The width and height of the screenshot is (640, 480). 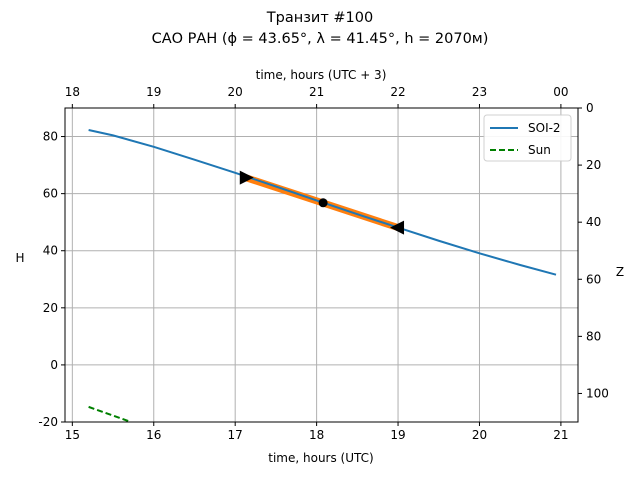 I want to click on legend: SOI-2 Sun, so click(x=527, y=138).